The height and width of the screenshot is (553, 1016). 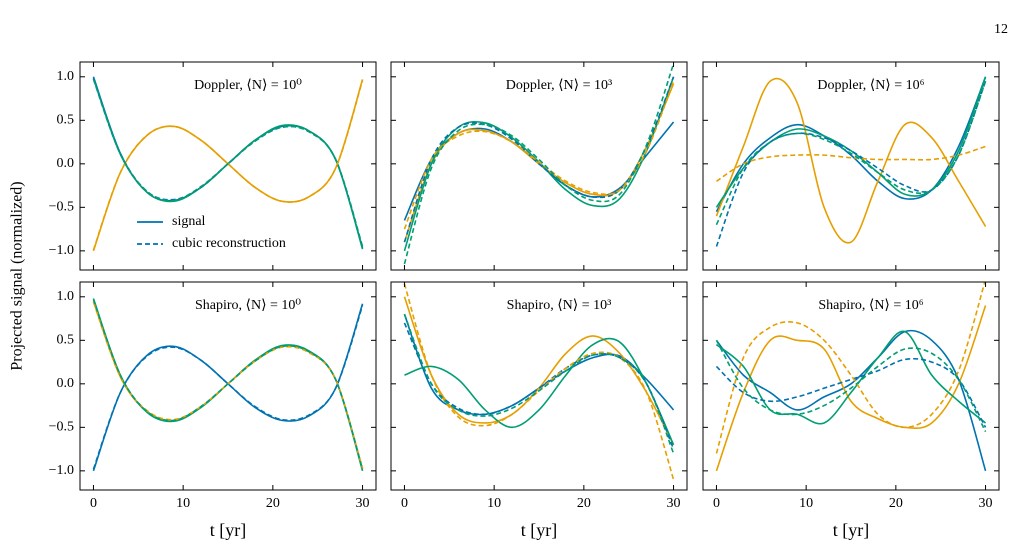 I want to click on legend-label: cubic reconstruction, so click(x=229, y=243).